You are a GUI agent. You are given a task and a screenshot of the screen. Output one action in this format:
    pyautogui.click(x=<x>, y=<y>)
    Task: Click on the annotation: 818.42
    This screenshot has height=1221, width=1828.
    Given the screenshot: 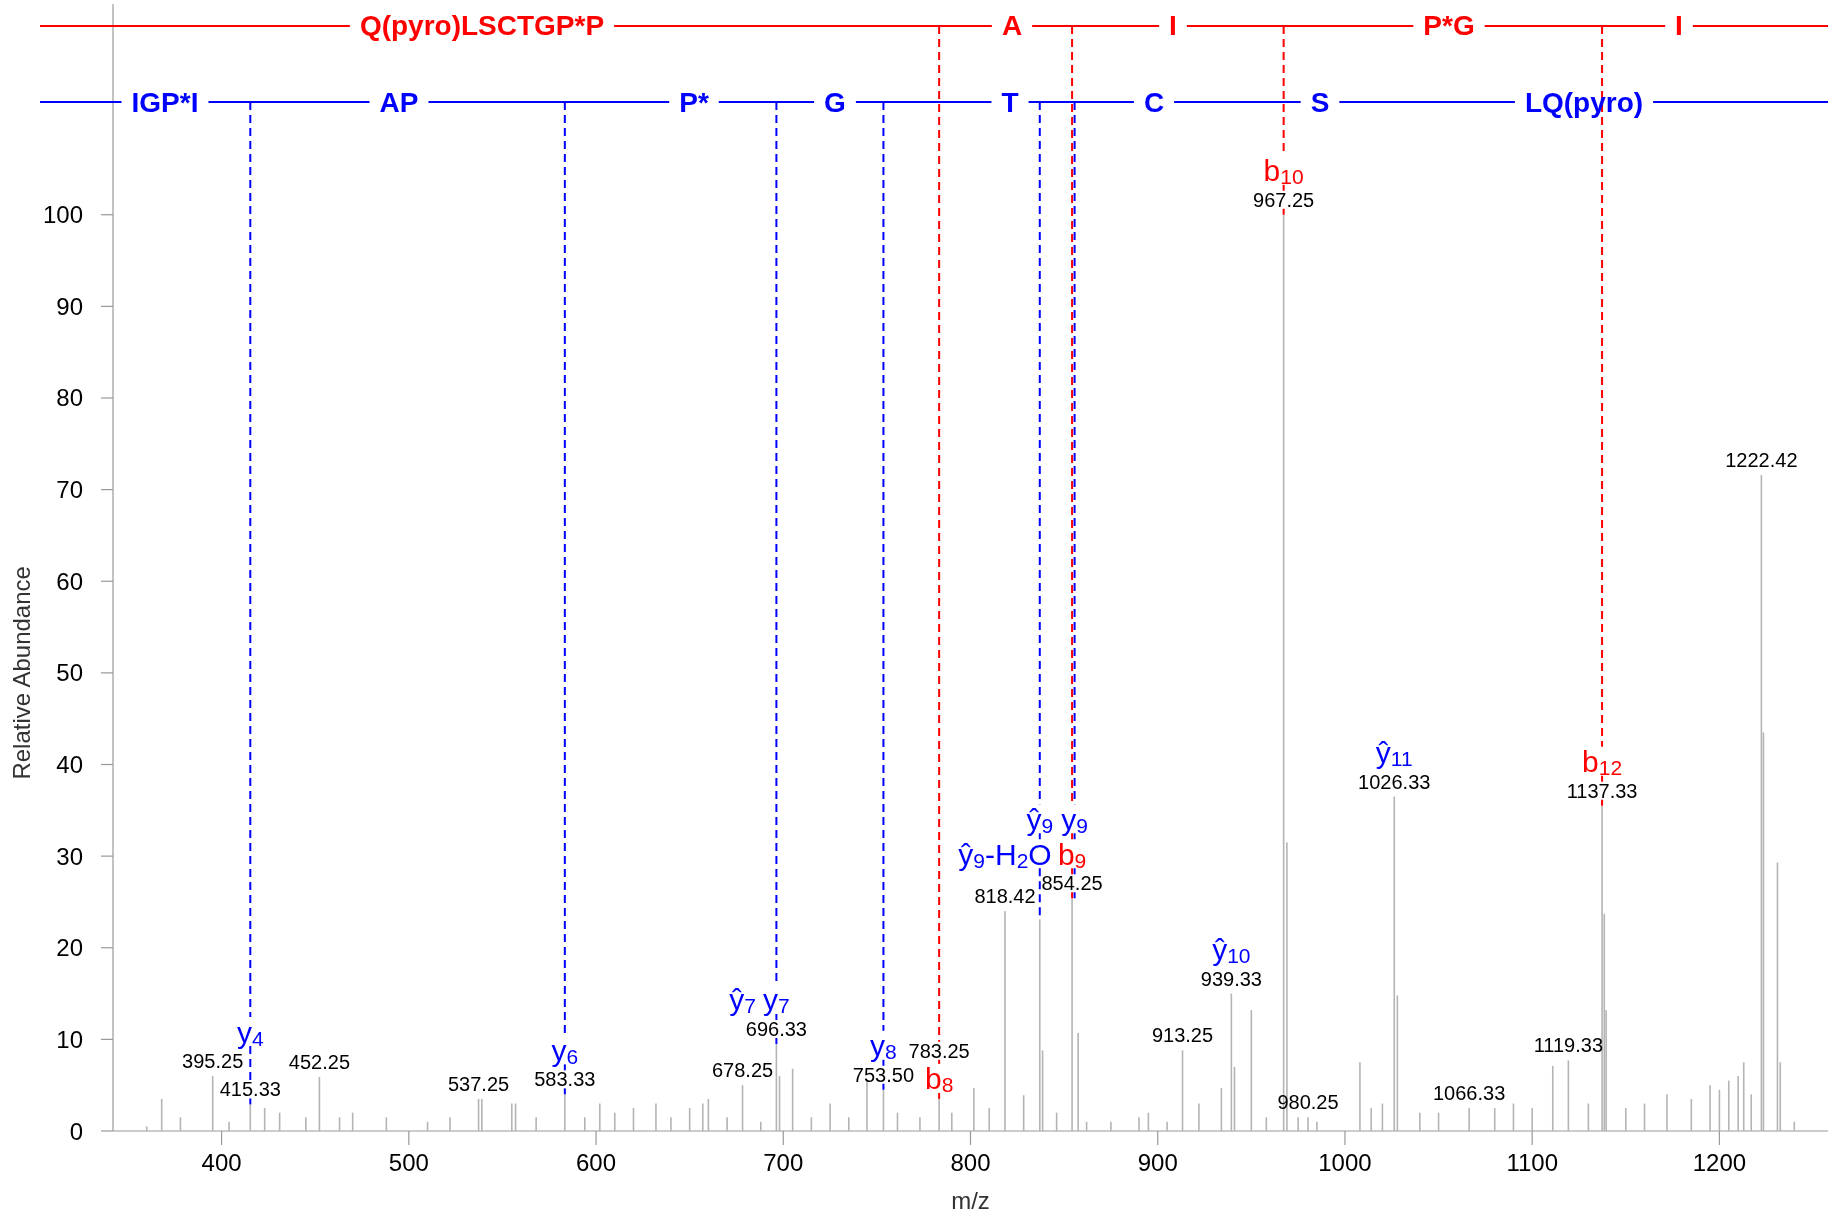 What is the action you would take?
    pyautogui.click(x=1005, y=896)
    